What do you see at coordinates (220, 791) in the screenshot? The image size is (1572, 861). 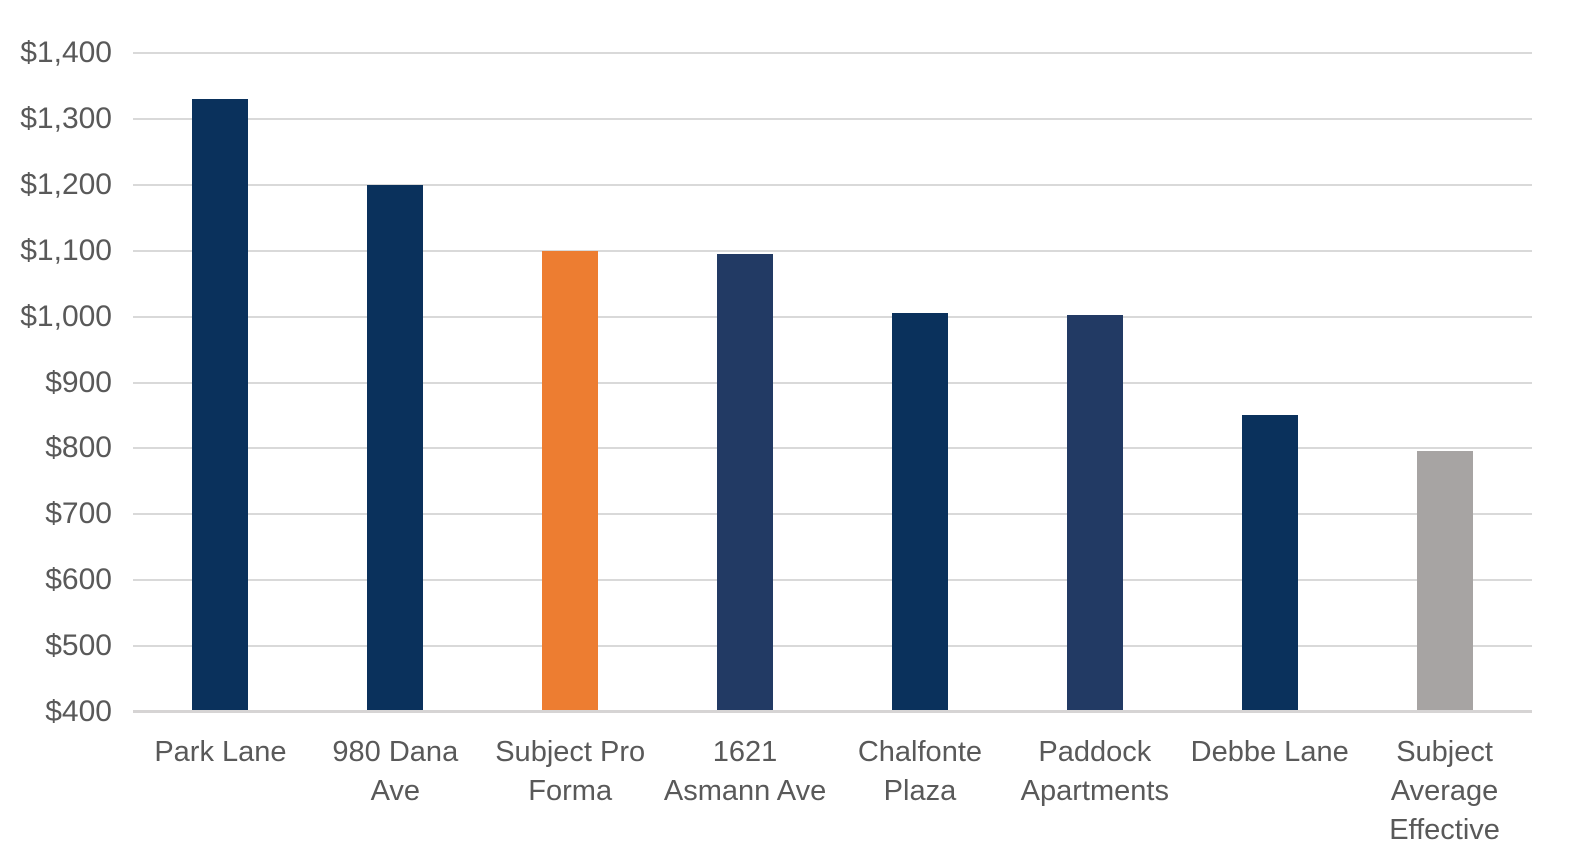 I see `x-axis-label-park-lane: Park Lane` at bounding box center [220, 791].